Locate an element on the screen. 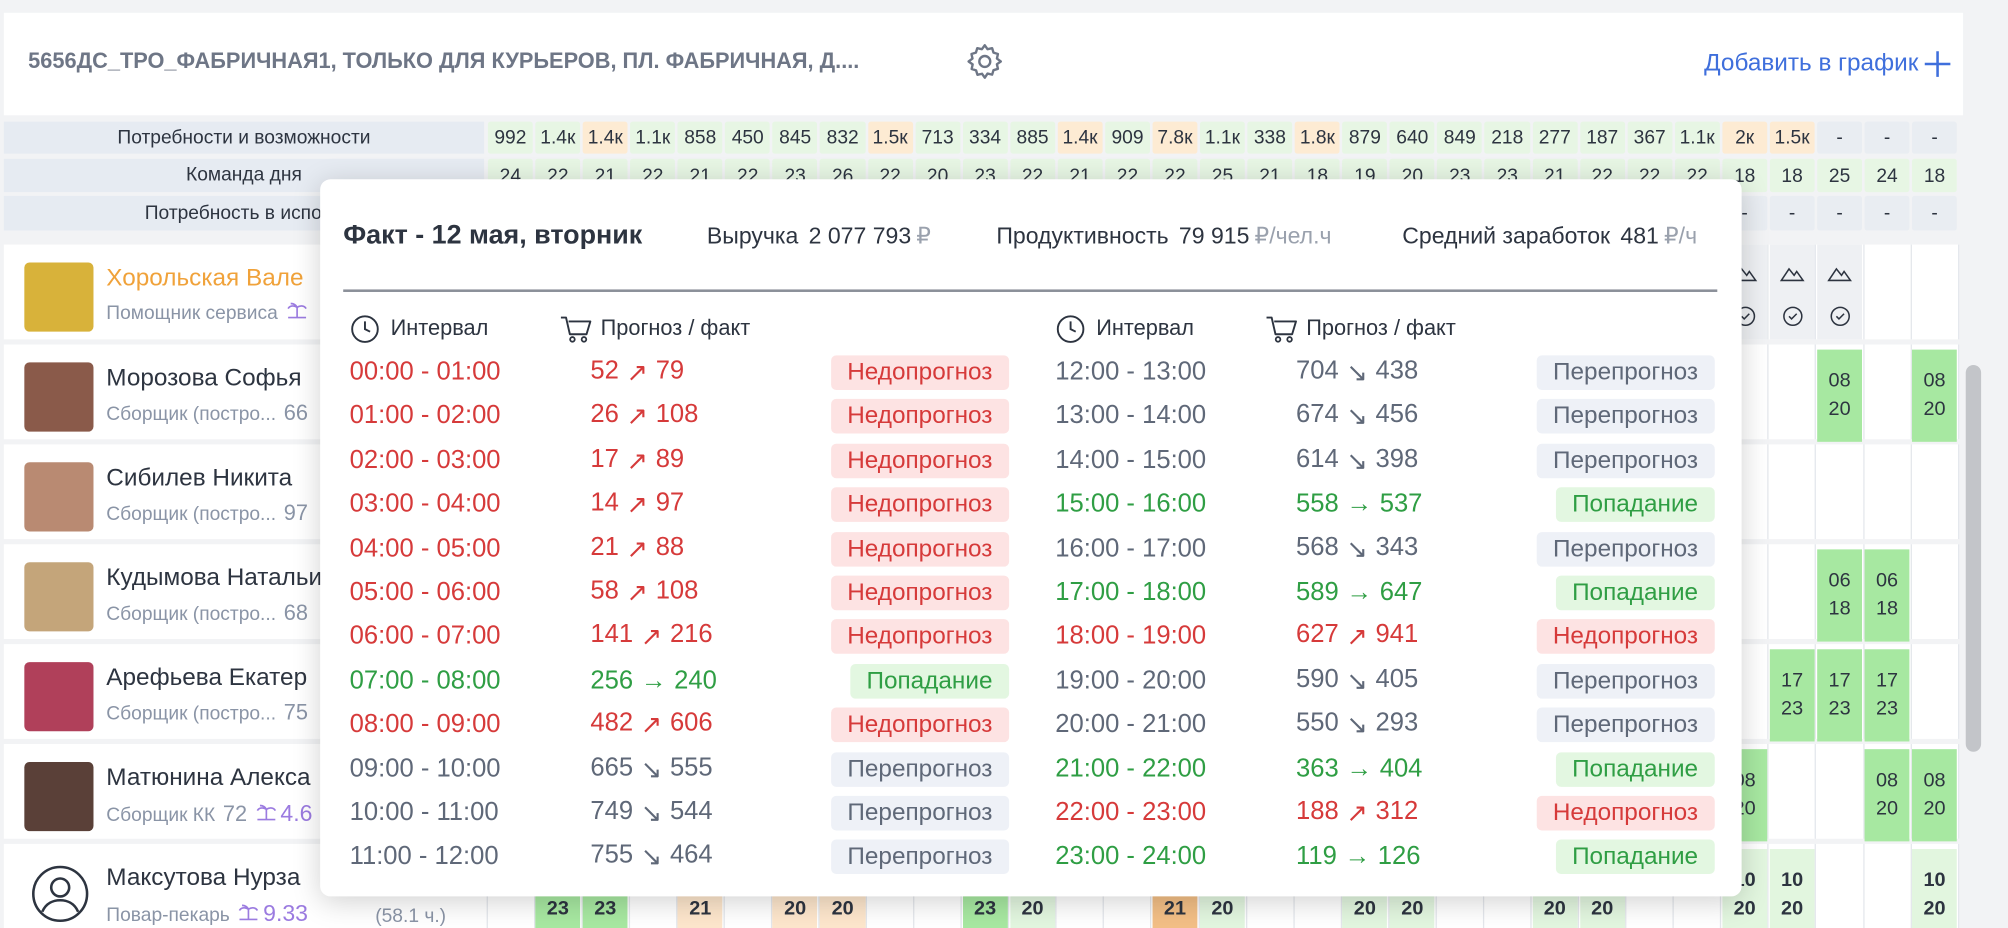 The width and height of the screenshot is (2008, 928). employee-meta: Повар-пекарь 9.33 is located at coordinates (207, 913).